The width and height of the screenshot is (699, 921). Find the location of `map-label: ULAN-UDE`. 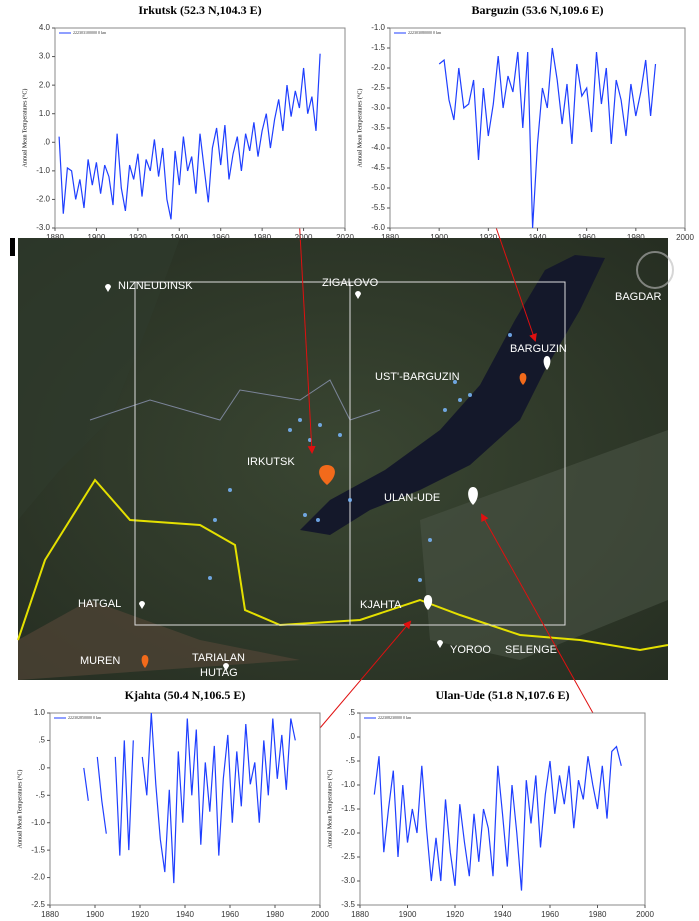

map-label: ULAN-UDE is located at coordinates (412, 498).